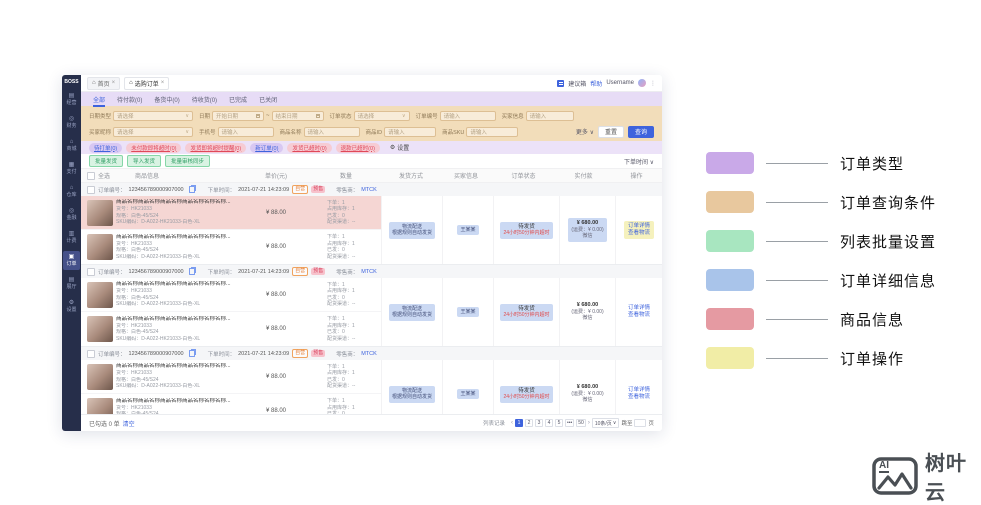 Image resolution: width=981 pixels, height=505 pixels. I want to click on sidebar-item-billing: ▥ 计费, so click(71, 237).